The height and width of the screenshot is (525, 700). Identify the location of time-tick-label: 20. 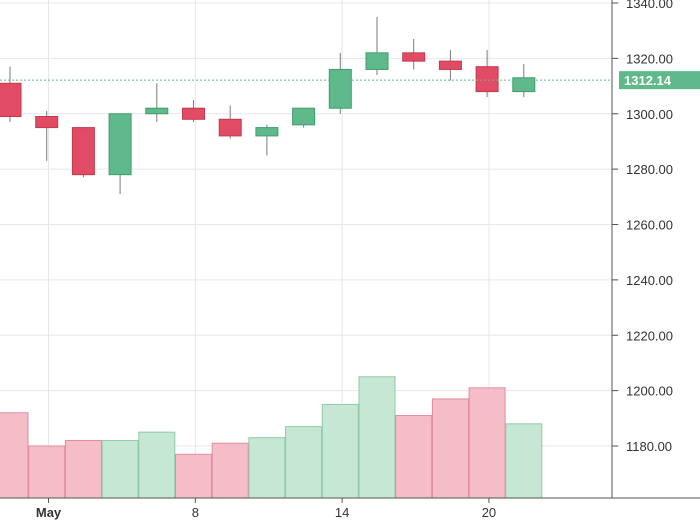
(489, 512).